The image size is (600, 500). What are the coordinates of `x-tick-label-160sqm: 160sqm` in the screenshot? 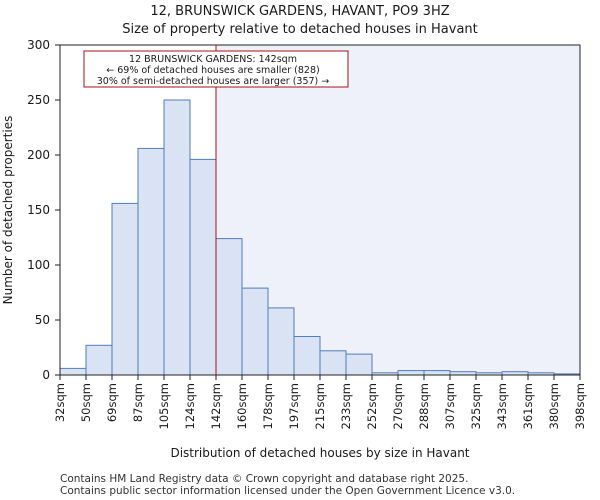 It's located at (242, 406).